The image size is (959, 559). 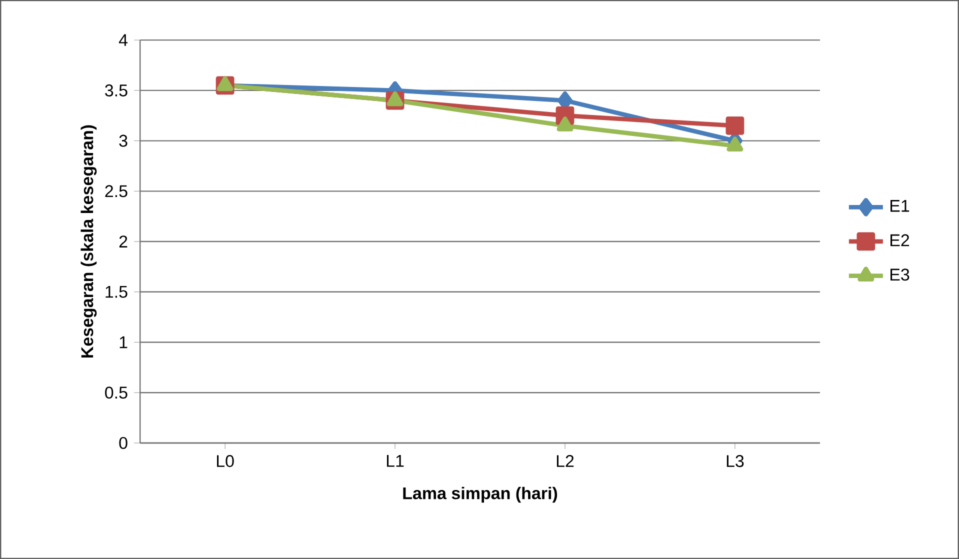 I want to click on y-tick-label: 0.5, so click(x=116, y=392).